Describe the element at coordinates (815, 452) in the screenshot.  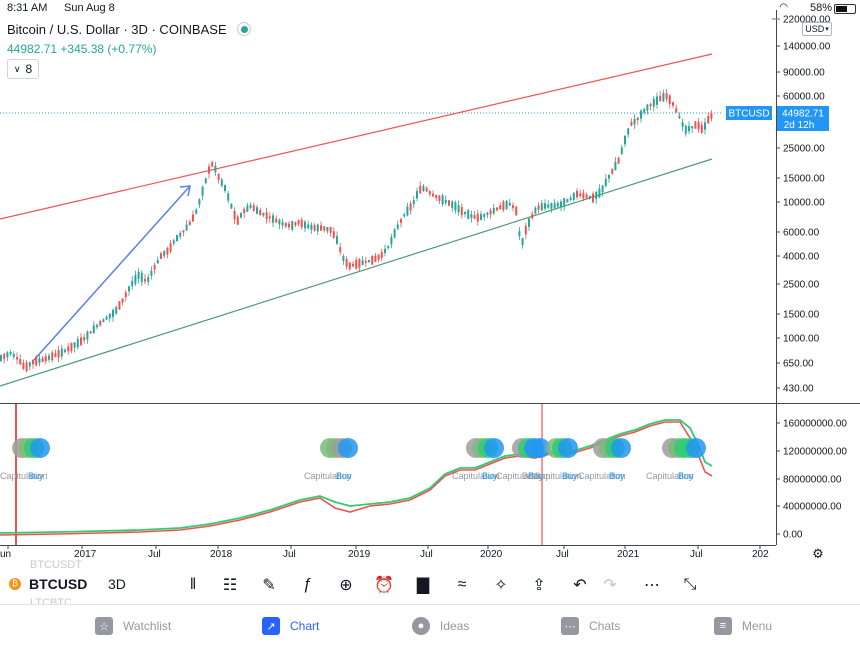
I see `indicator-tick-label: 120000000.00` at that location.